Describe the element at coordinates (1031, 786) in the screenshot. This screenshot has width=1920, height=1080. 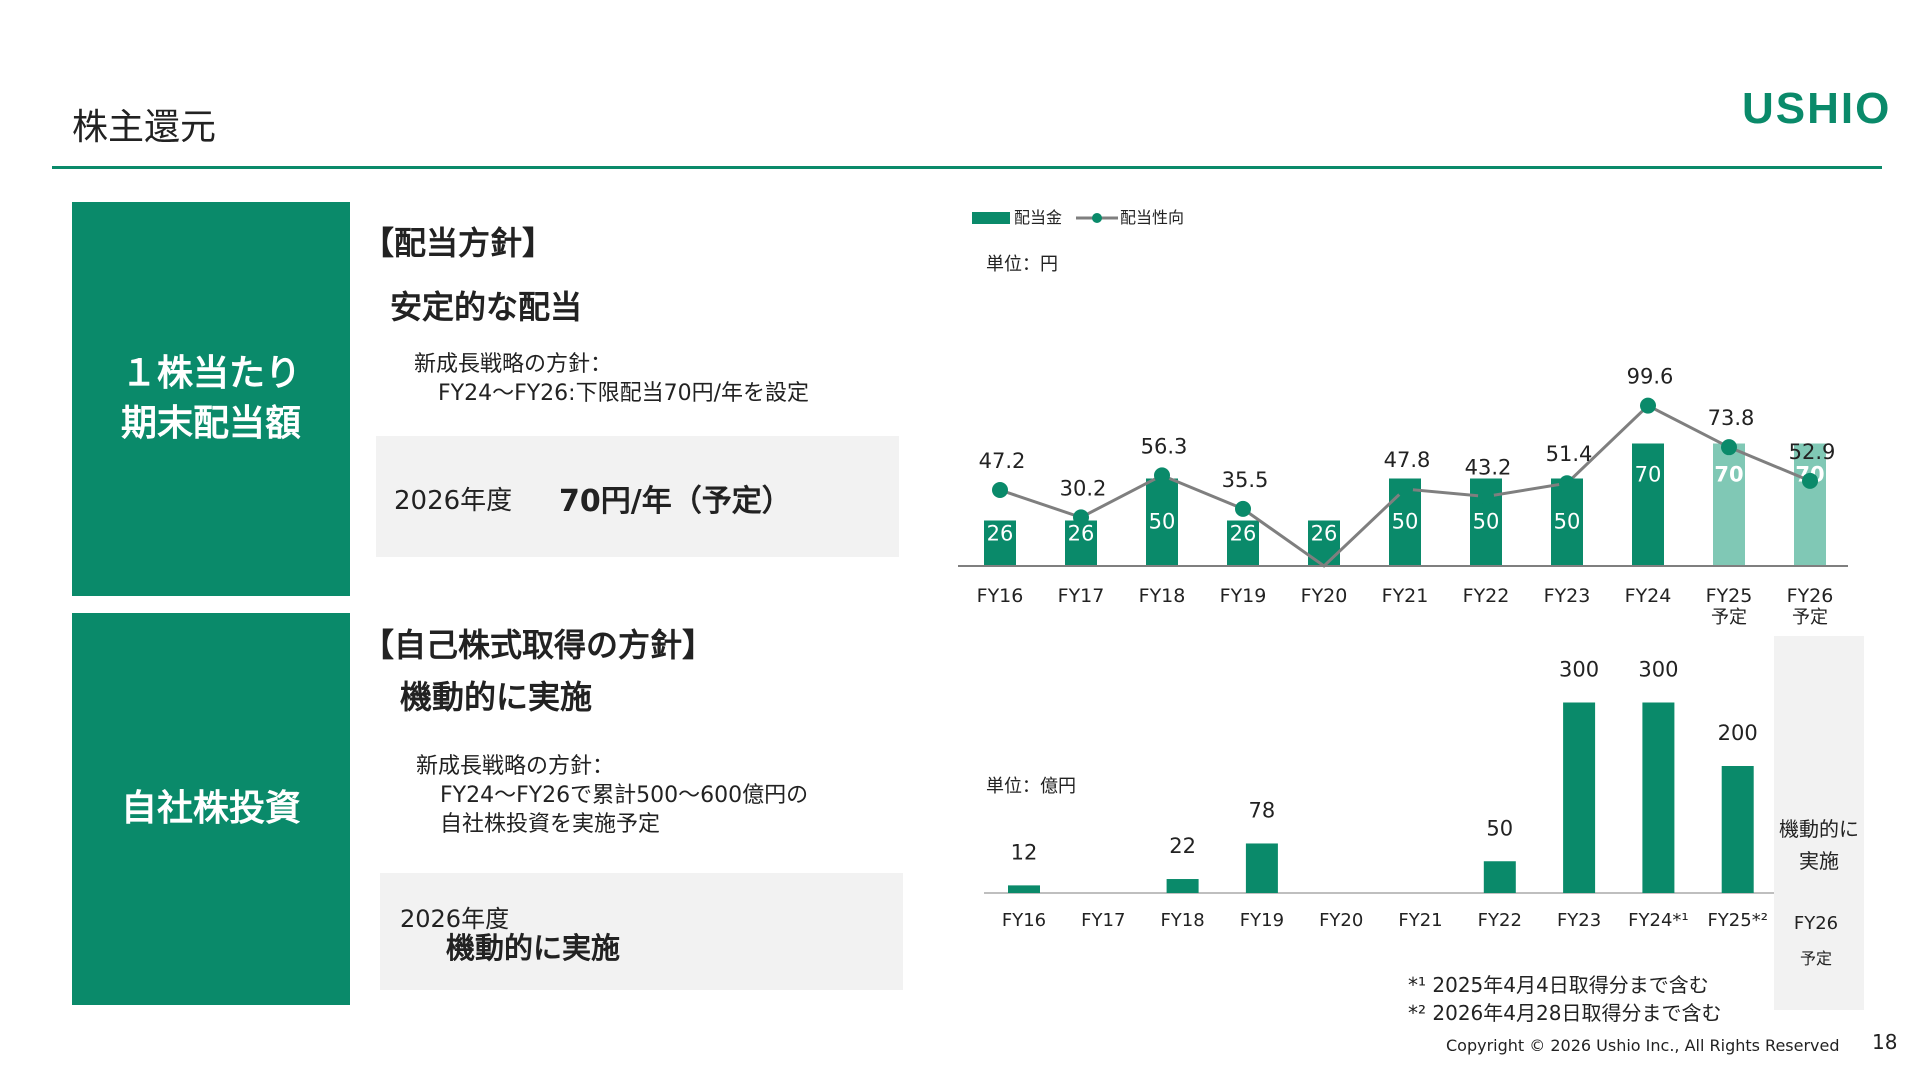
I see `buyback-chart-unit: 単位：億円` at that location.